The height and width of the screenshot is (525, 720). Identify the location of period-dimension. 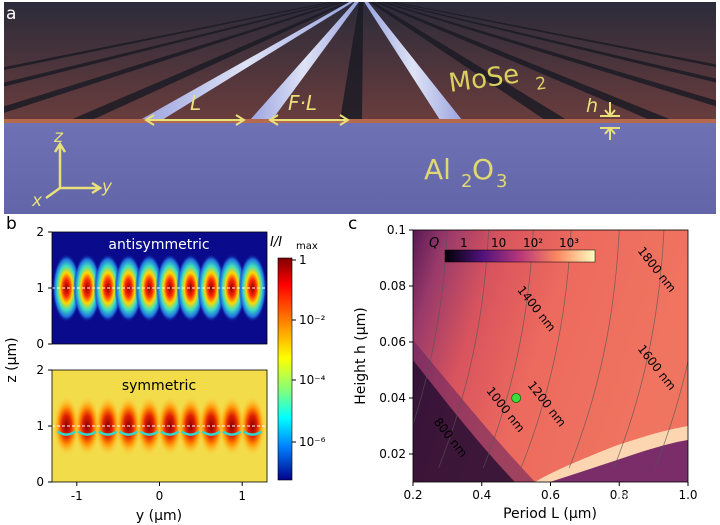
(195, 120).